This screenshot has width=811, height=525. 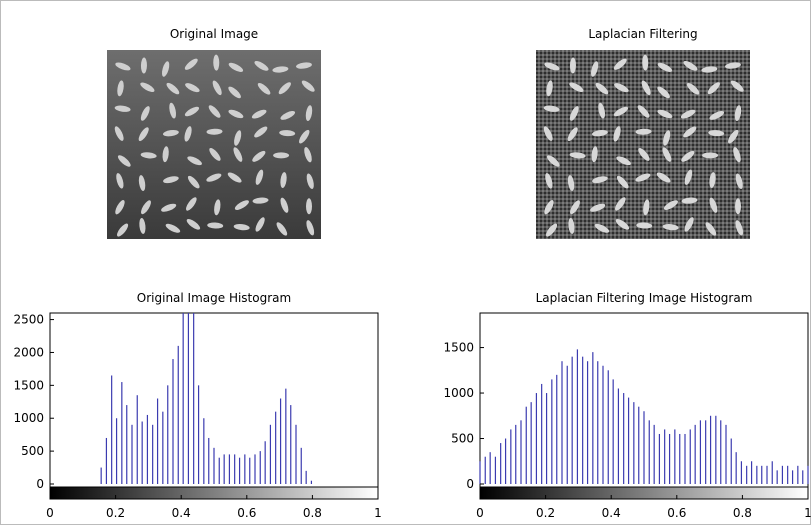 What do you see at coordinates (214, 34) in the screenshot?
I see `image-title: Original Image` at bounding box center [214, 34].